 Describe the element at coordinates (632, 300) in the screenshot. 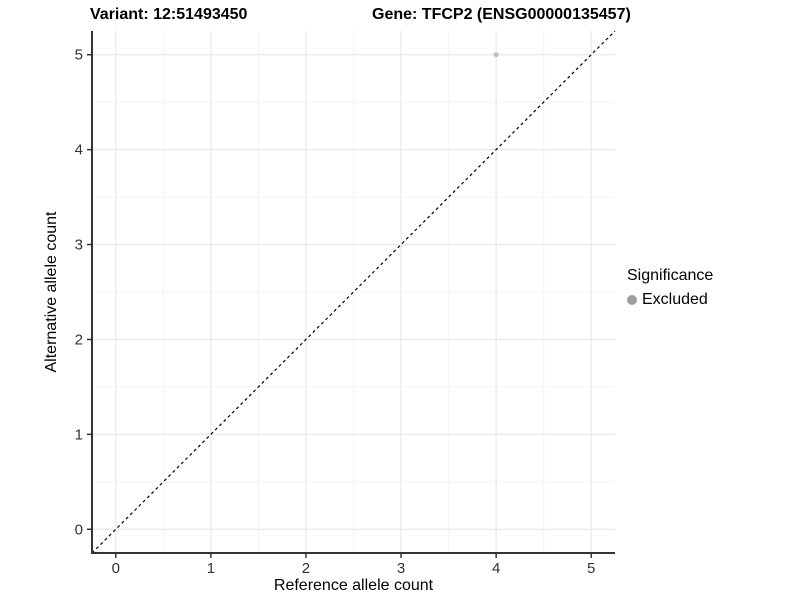

I see `legend-point-icon` at that location.